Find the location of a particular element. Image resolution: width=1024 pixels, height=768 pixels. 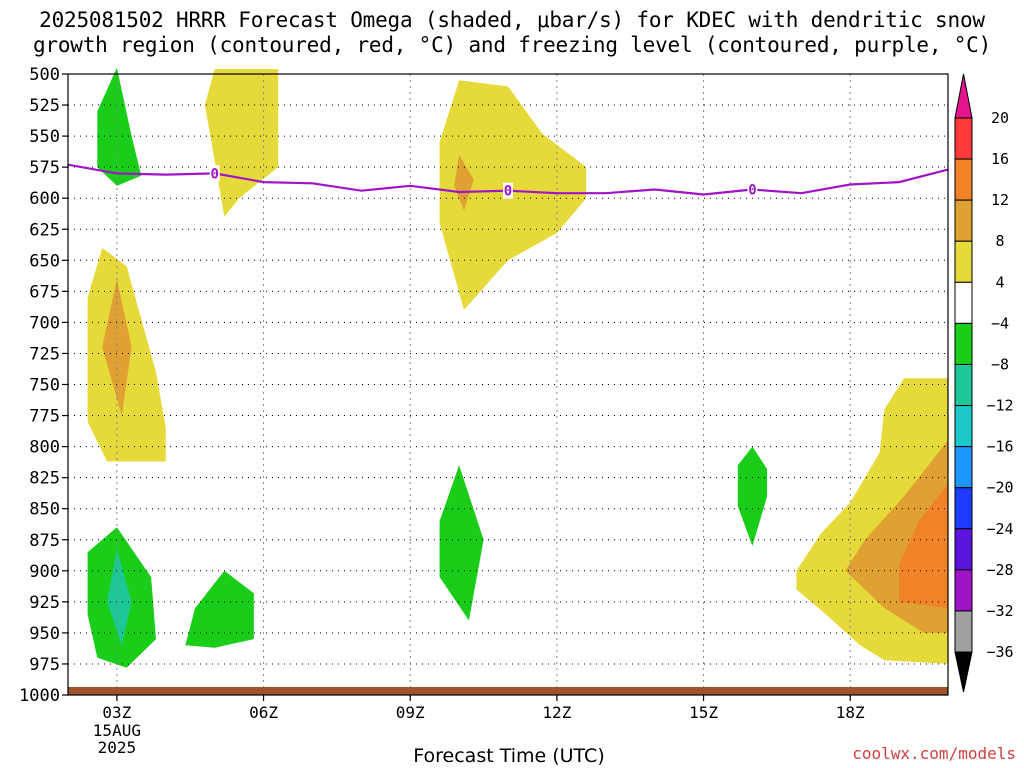

colorbar-bin--28-to--24 is located at coordinates (963, 549).